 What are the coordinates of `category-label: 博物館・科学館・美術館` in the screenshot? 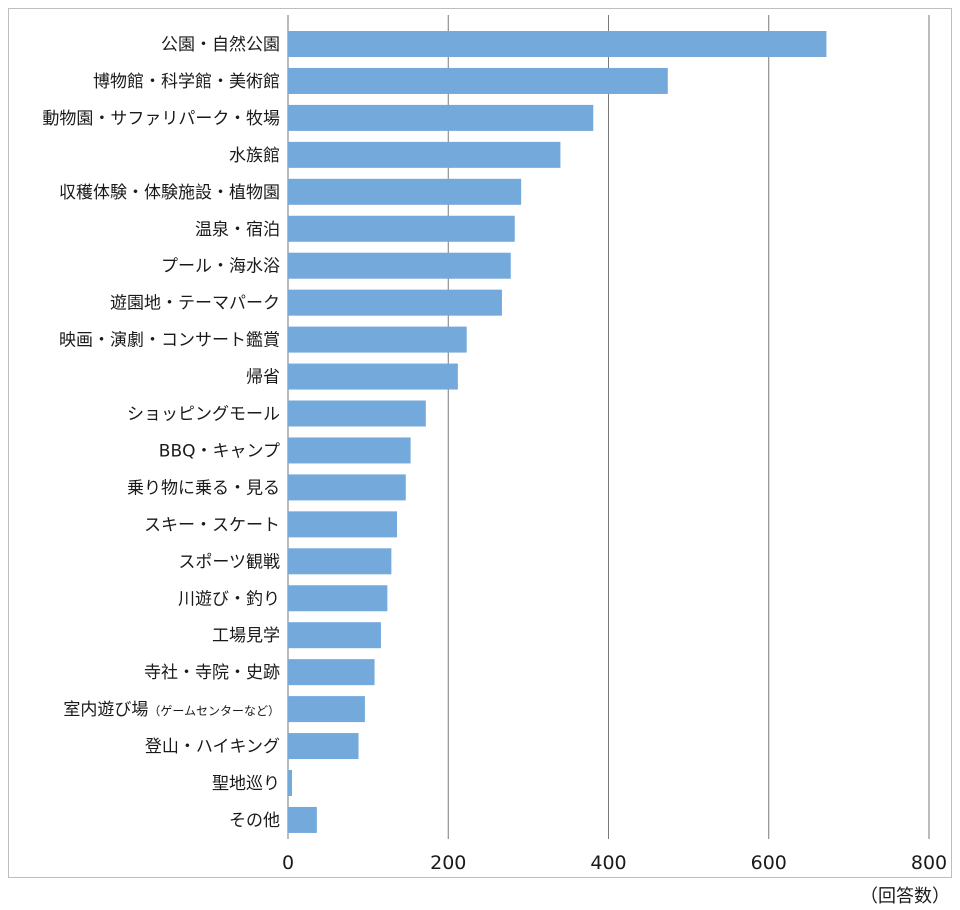 It's located at (186, 82).